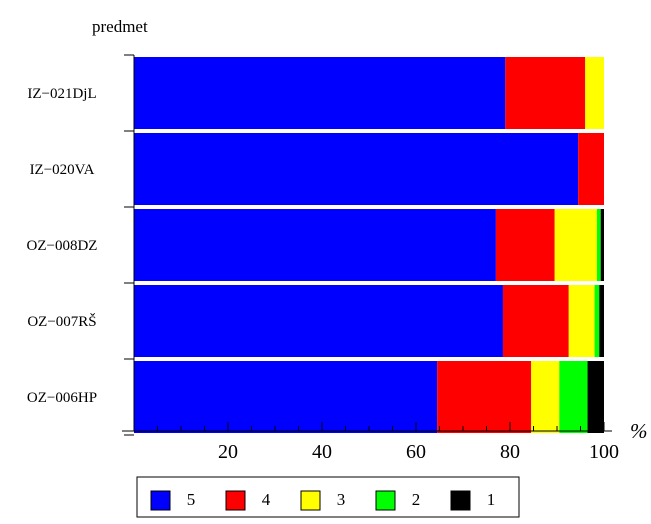  I want to click on legend-label-4: 4, so click(266, 499).